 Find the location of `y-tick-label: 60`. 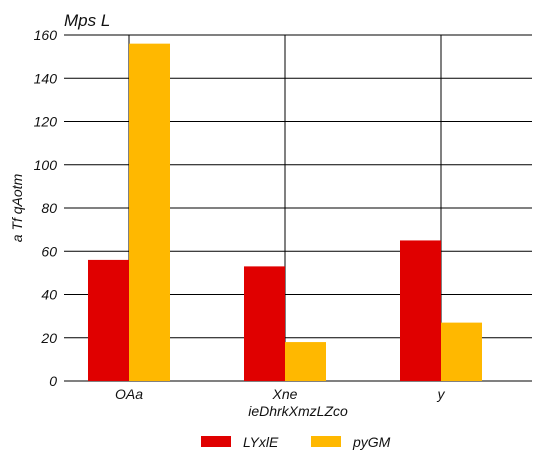

y-tick-label: 60 is located at coordinates (49, 251).